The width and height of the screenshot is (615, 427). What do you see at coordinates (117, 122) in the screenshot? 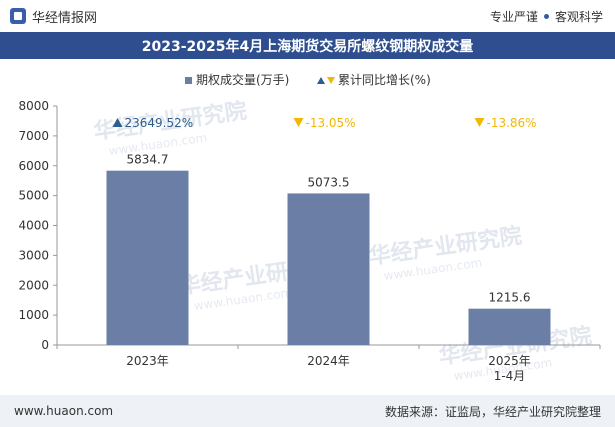
I see `growth-up-triangle-icon` at bounding box center [117, 122].